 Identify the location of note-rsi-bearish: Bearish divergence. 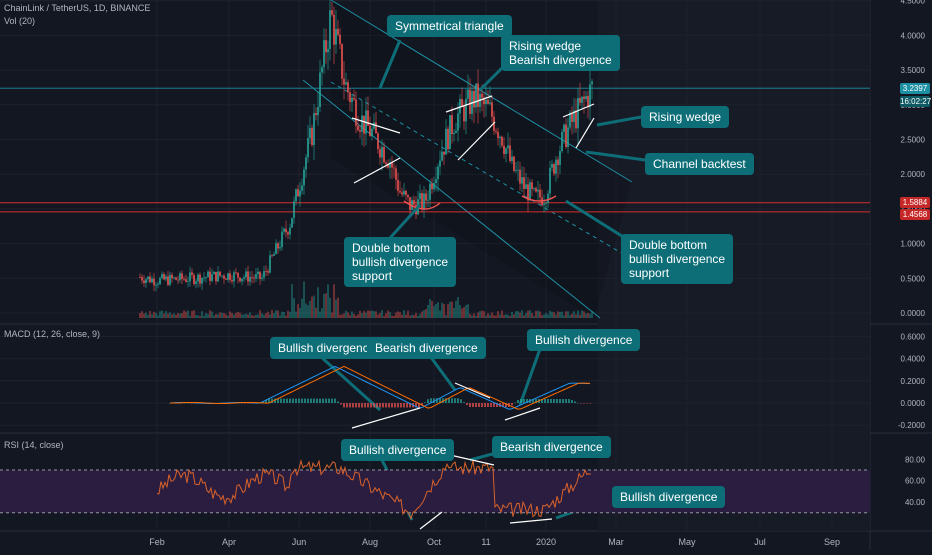
(551, 447).